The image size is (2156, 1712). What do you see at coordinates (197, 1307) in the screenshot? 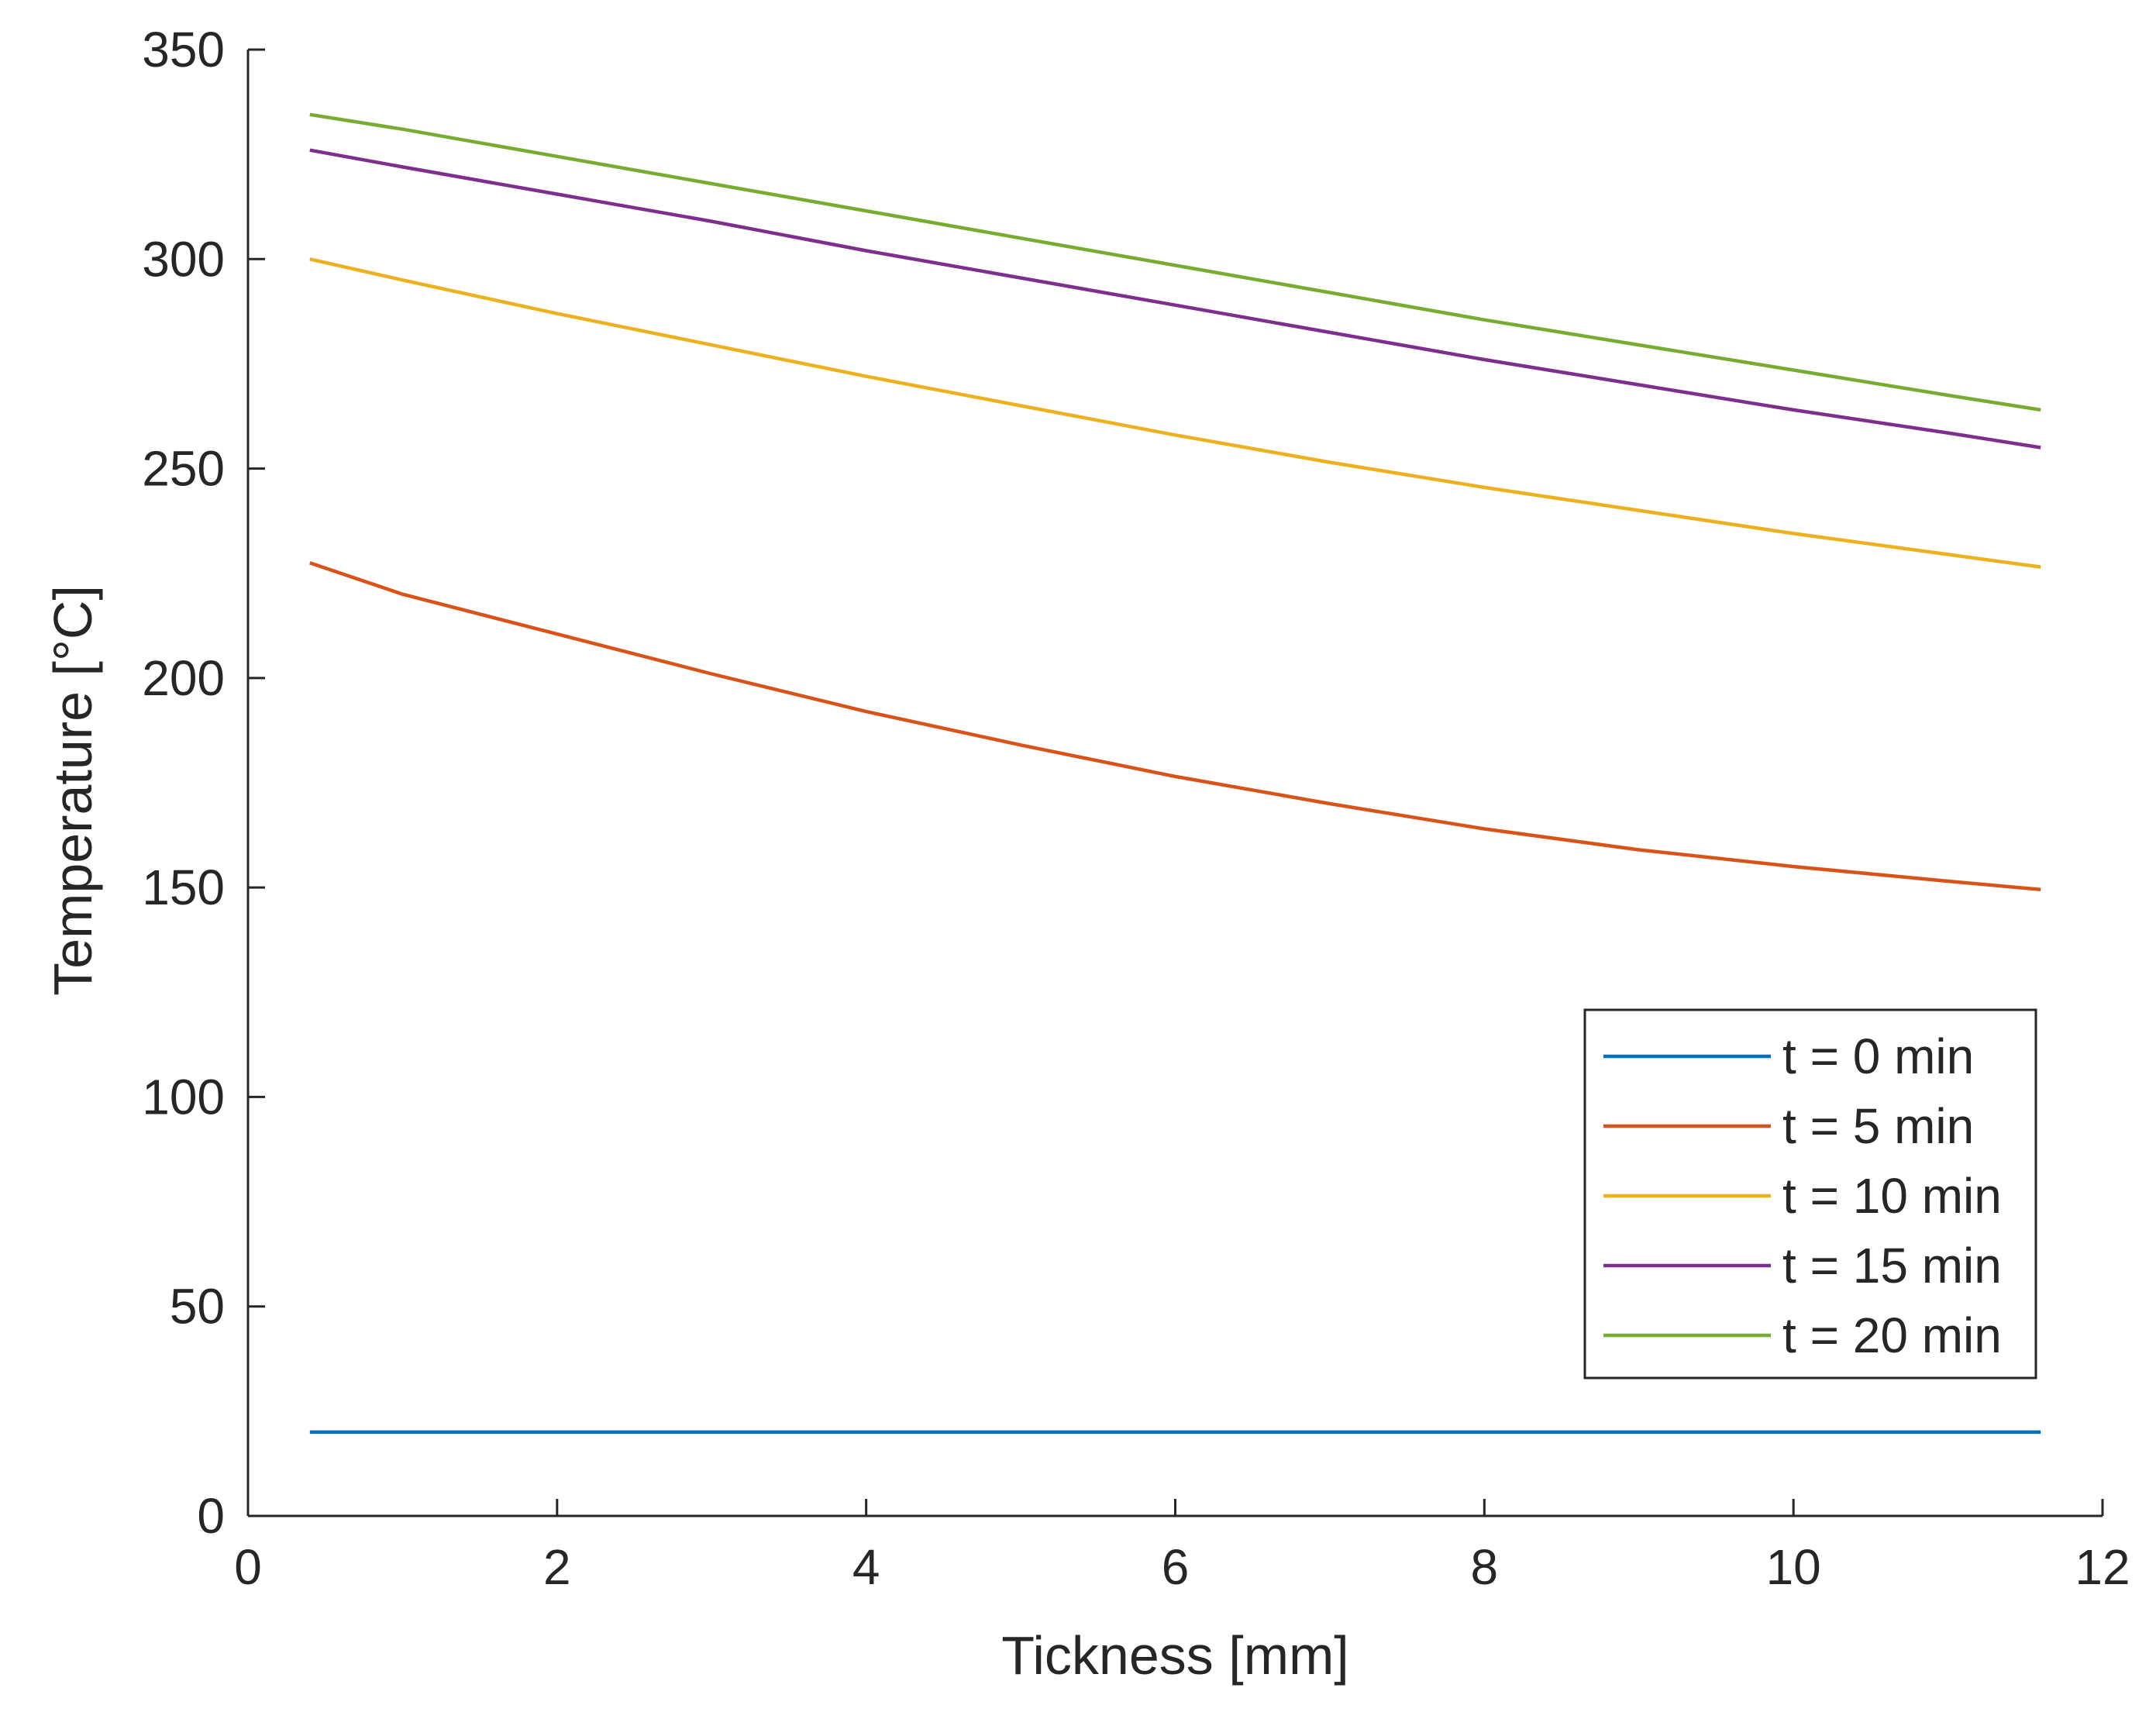
I see `y-tick-label: 50` at bounding box center [197, 1307].